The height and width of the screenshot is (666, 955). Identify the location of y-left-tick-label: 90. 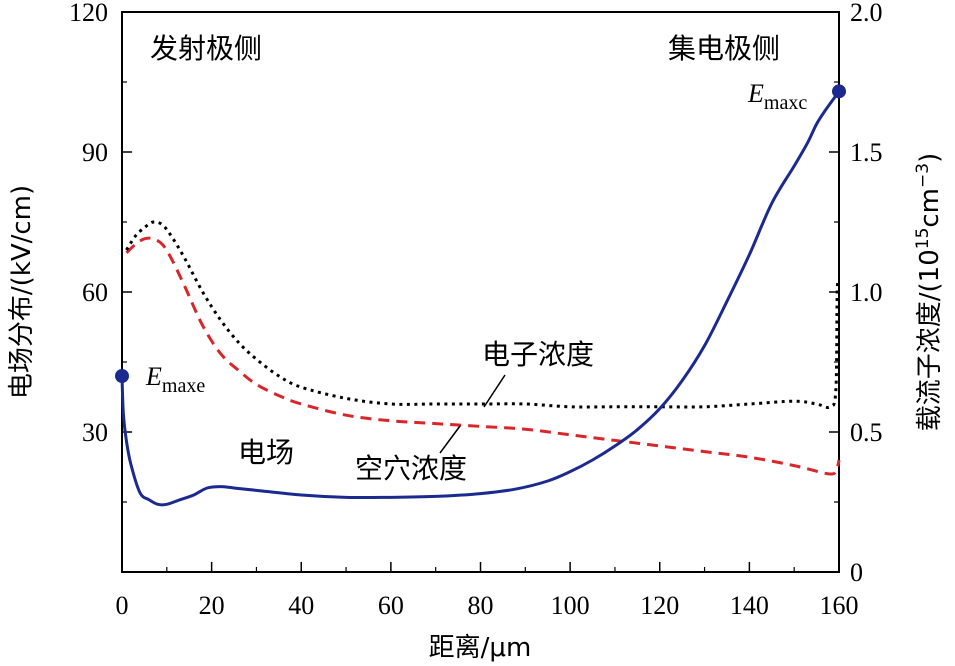
(95, 152).